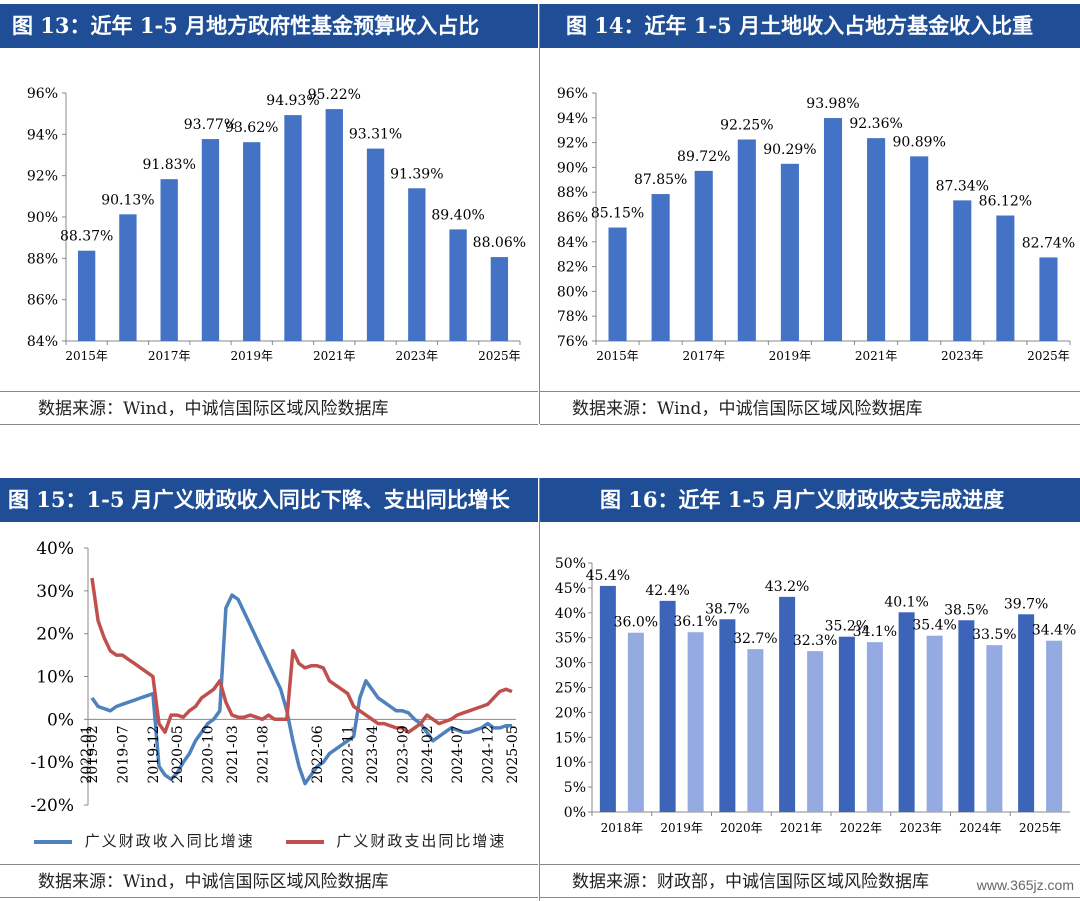  I want to click on bar-data-label: 94.93%, so click(292, 101).